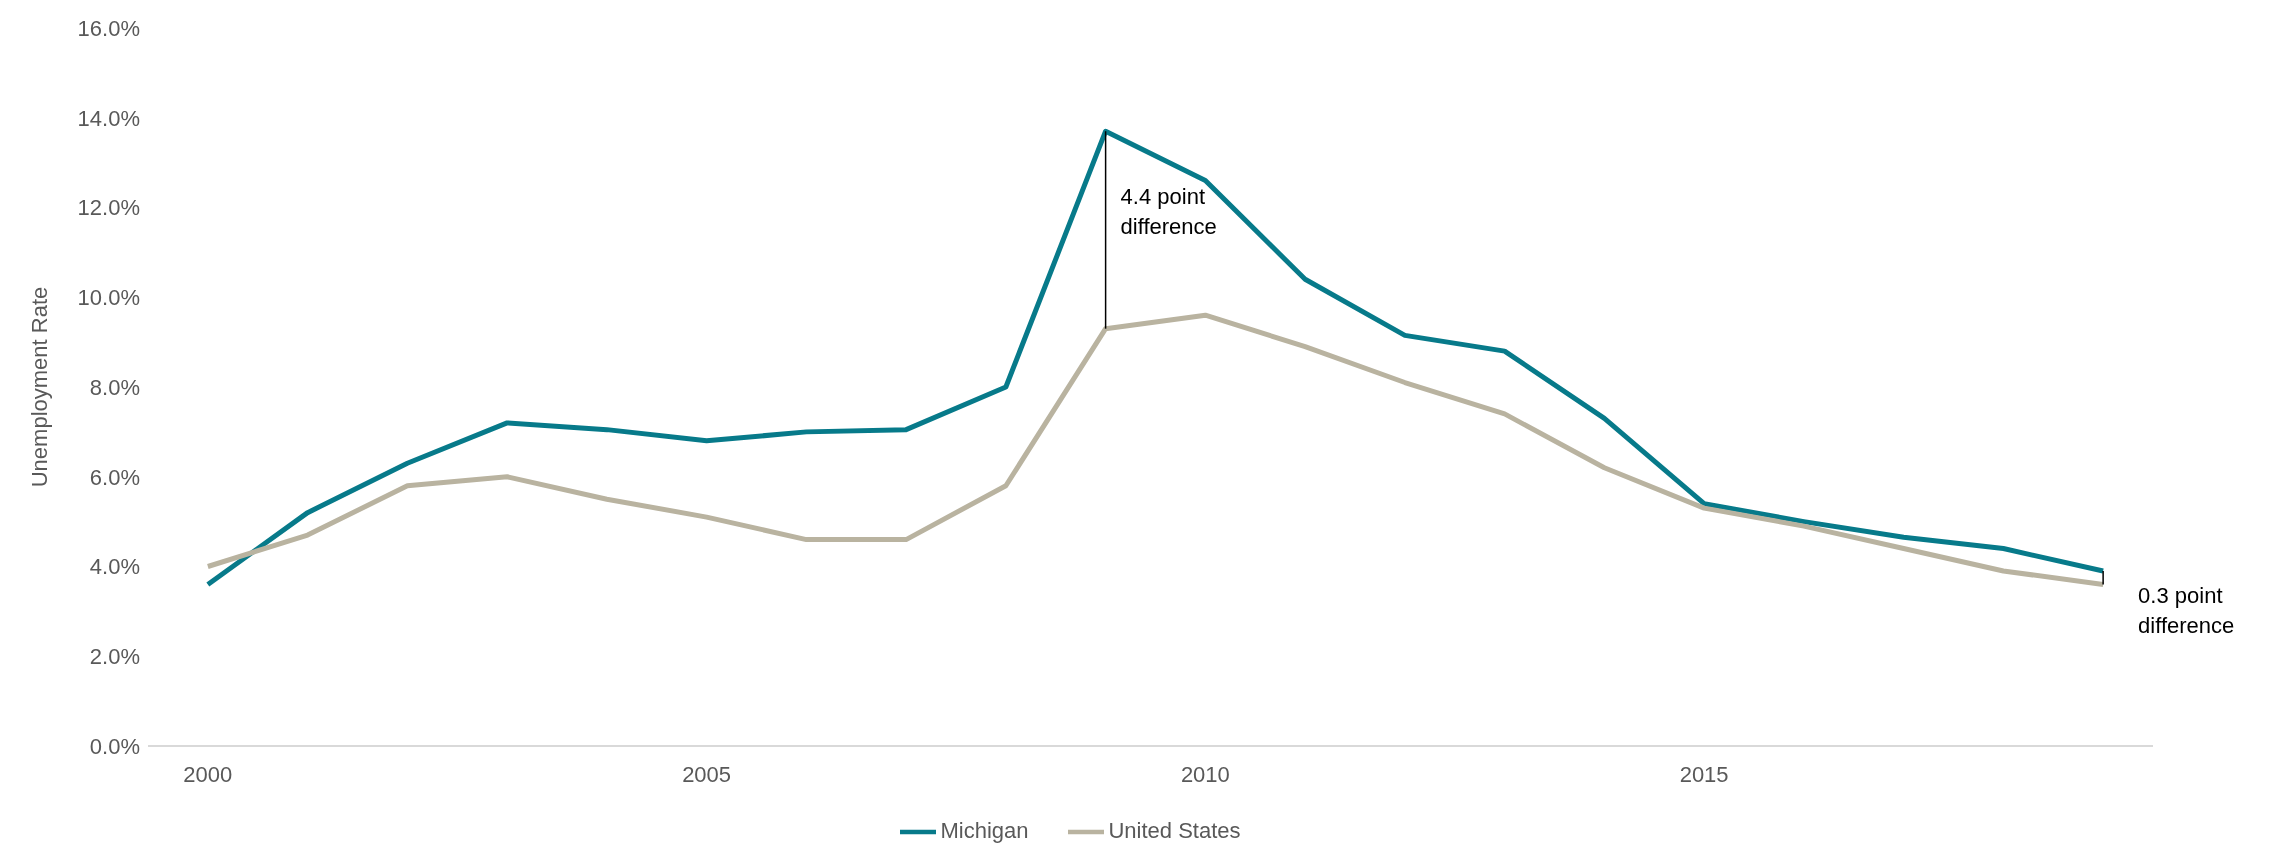  Describe the element at coordinates (2186, 611) in the screenshot. I see `annotation: 0.3 point difference` at that location.